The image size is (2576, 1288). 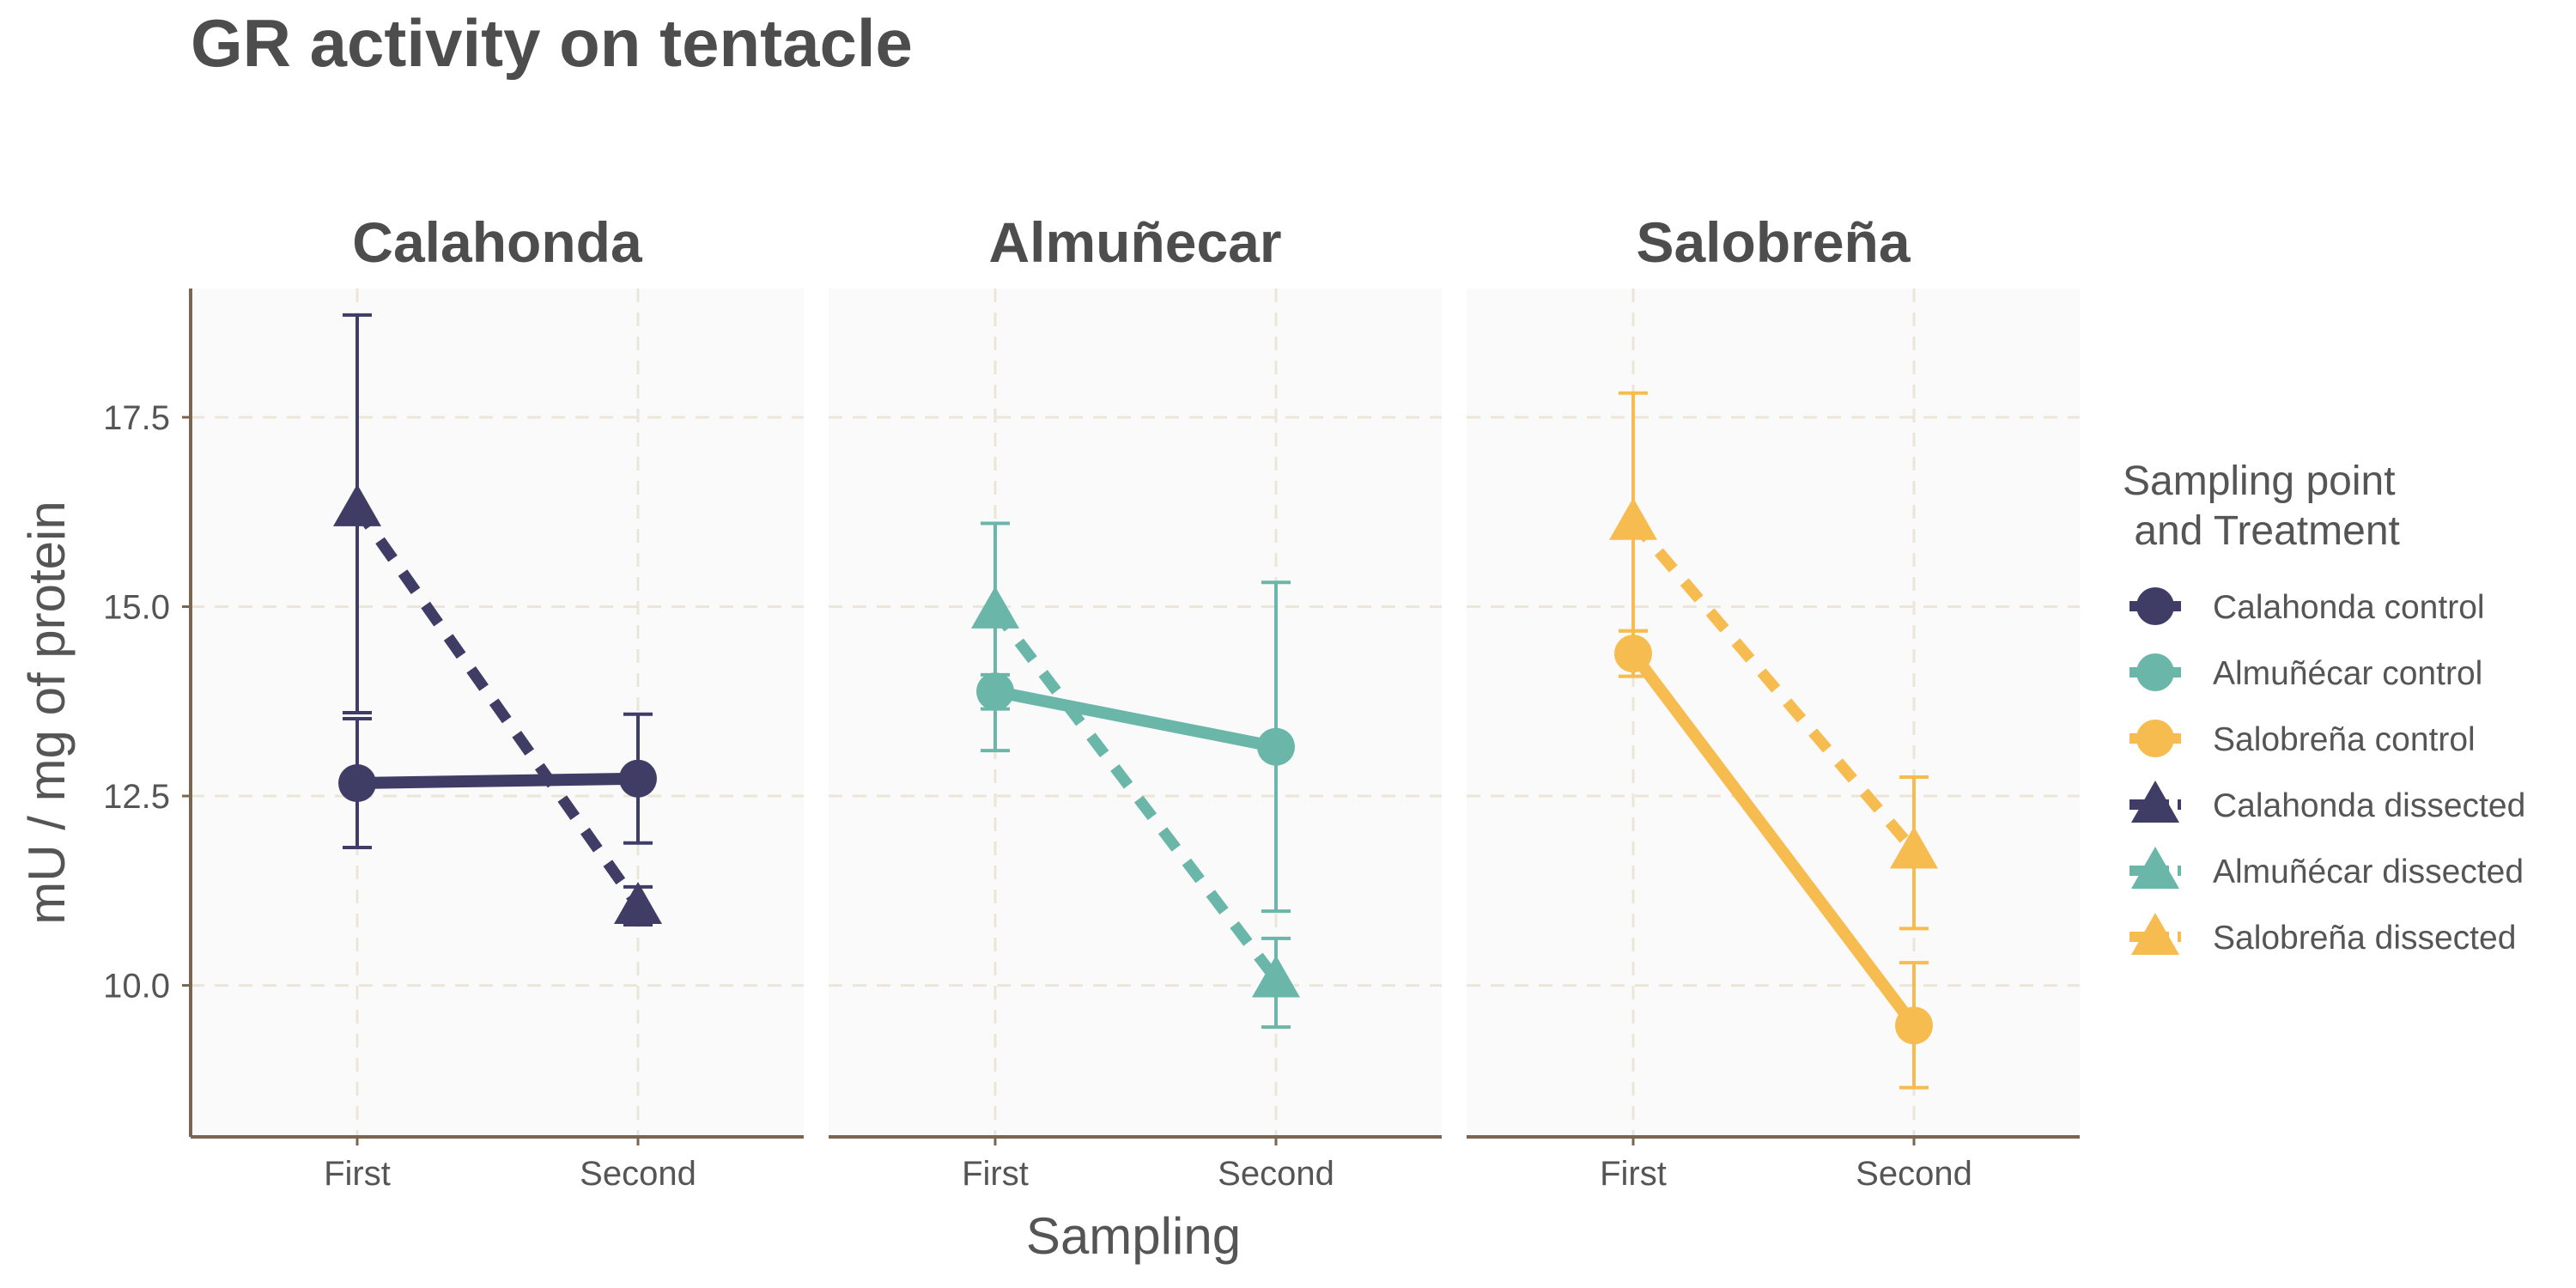 I want to click on legend-item: Almuñécar control, so click(x=2305, y=673).